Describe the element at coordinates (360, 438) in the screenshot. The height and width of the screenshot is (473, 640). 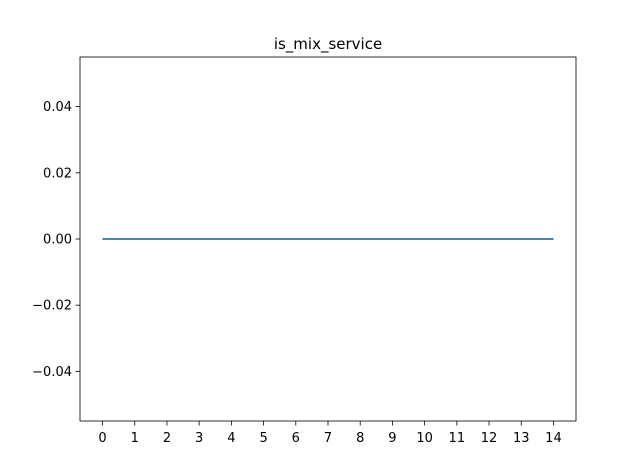
I see `x-tick-label: 8` at that location.